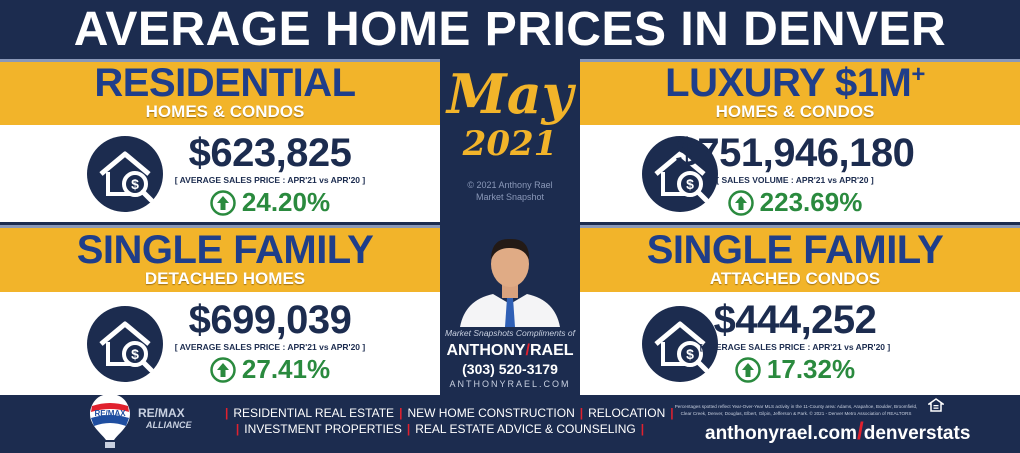  What do you see at coordinates (552, 350) in the screenshot?
I see `name-last: RAEL` at bounding box center [552, 350].